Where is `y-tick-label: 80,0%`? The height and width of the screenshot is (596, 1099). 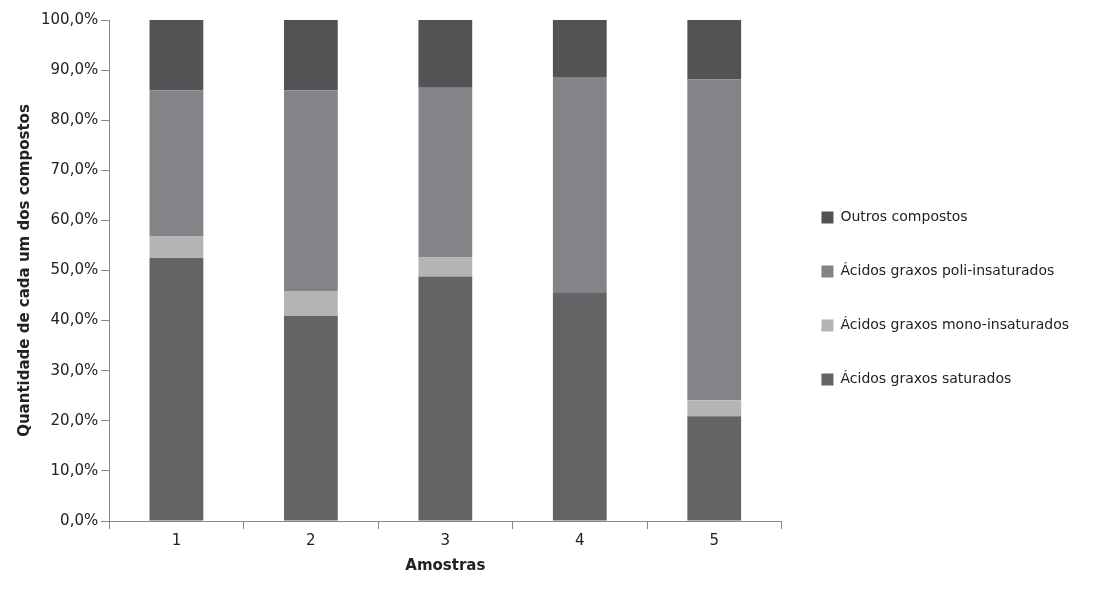
y-tick-label: 80,0% is located at coordinates (74, 119).